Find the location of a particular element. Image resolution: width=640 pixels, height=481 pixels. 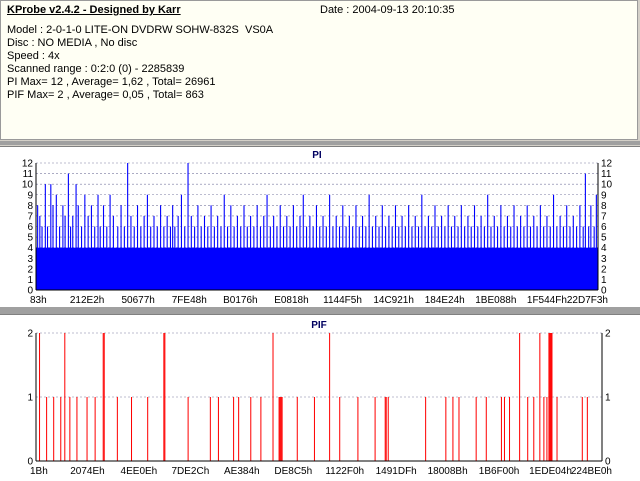

y-tick-label-left: 5 is located at coordinates (30, 238).